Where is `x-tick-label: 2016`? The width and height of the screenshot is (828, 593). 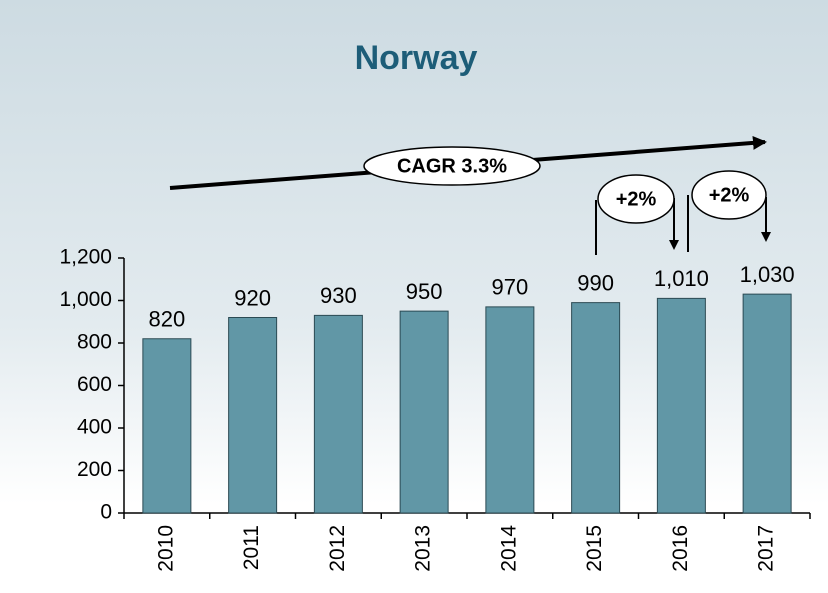
x-tick-label: 2016 is located at coordinates (680, 548).